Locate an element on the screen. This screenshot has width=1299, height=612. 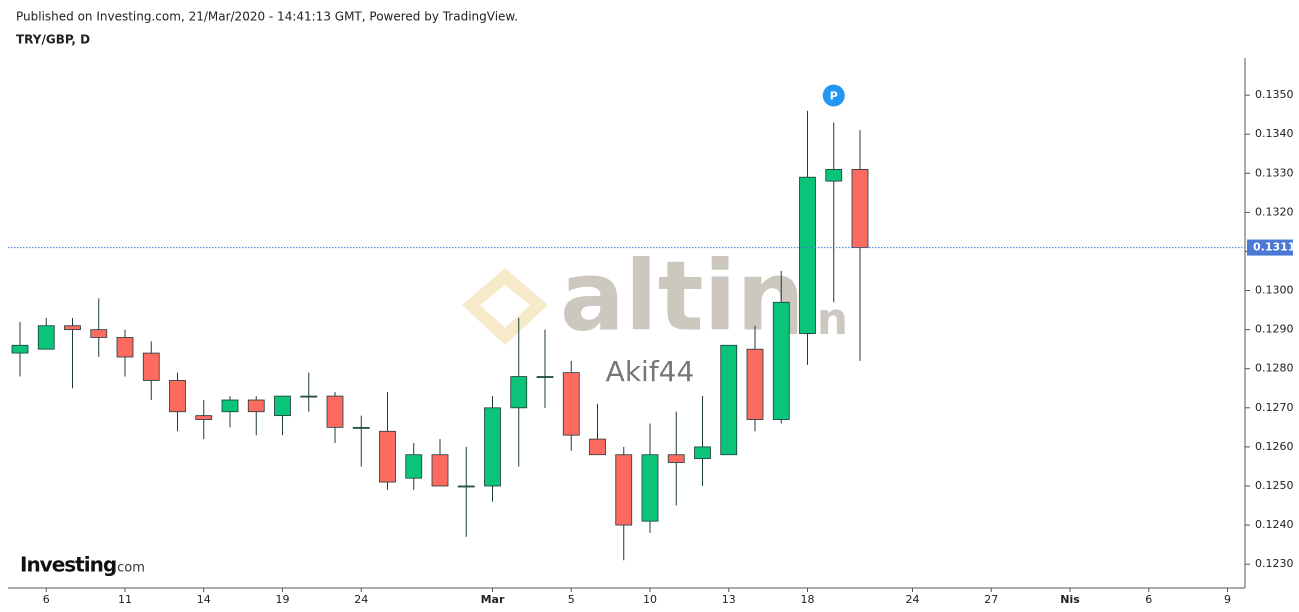
y-tick-label: 0.1340 is located at coordinates (1274, 133).